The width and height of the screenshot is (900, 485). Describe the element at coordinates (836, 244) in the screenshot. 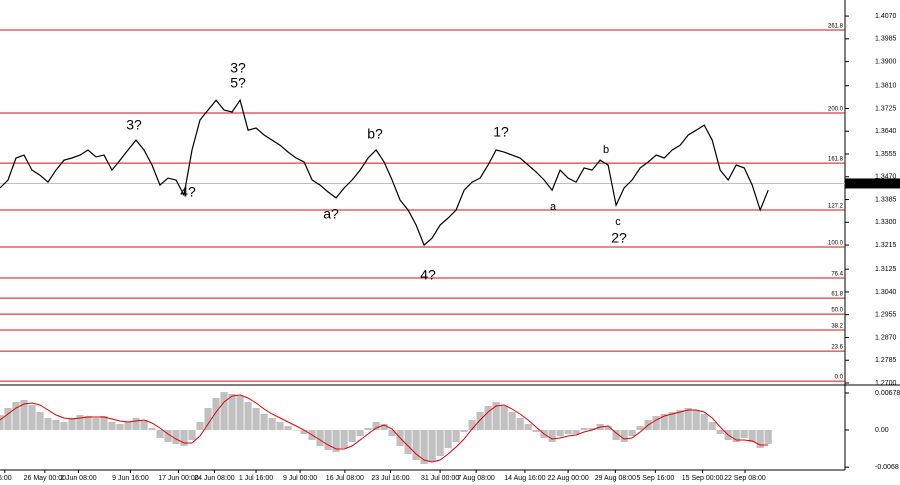

I see `fib-label: 100.0` at that location.